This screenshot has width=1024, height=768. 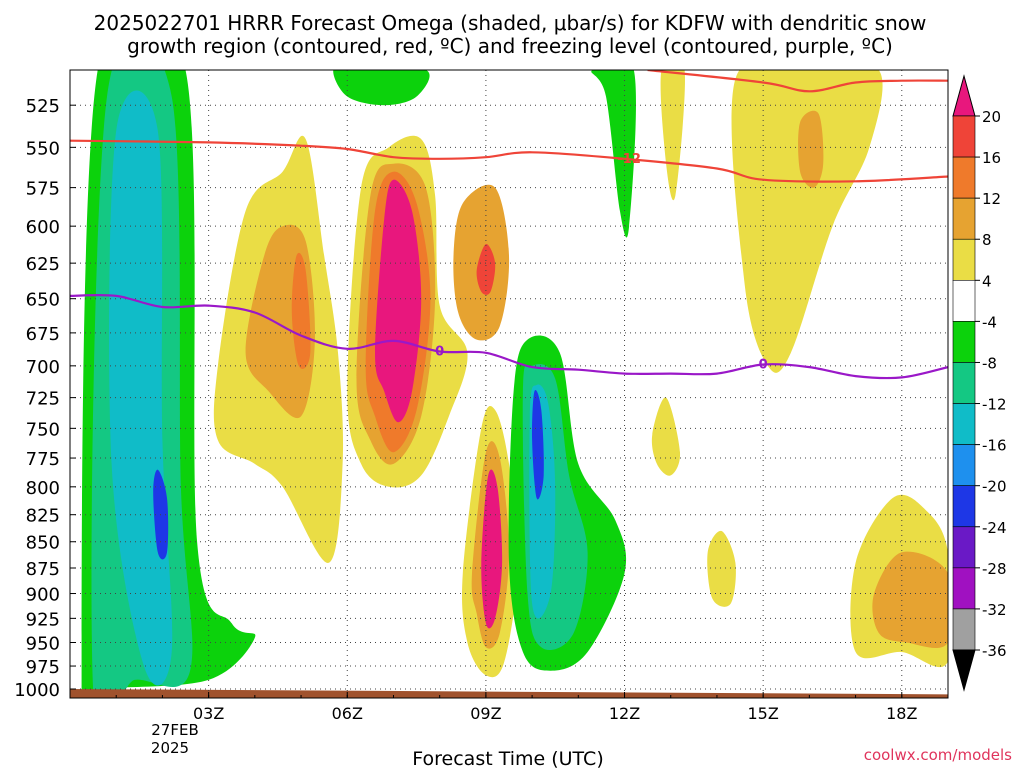 I want to click on colorbar-bottom-triangle, so click(x=964, y=670).